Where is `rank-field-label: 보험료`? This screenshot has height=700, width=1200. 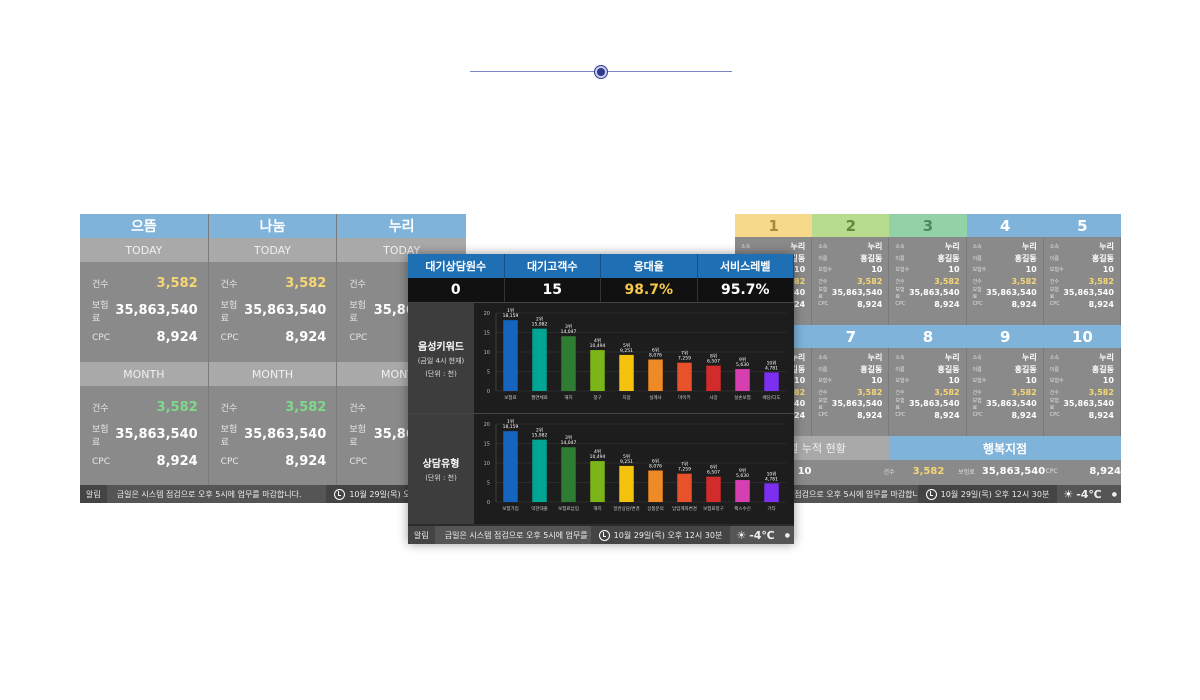 rank-field-label: 보험료 is located at coordinates (823, 404).